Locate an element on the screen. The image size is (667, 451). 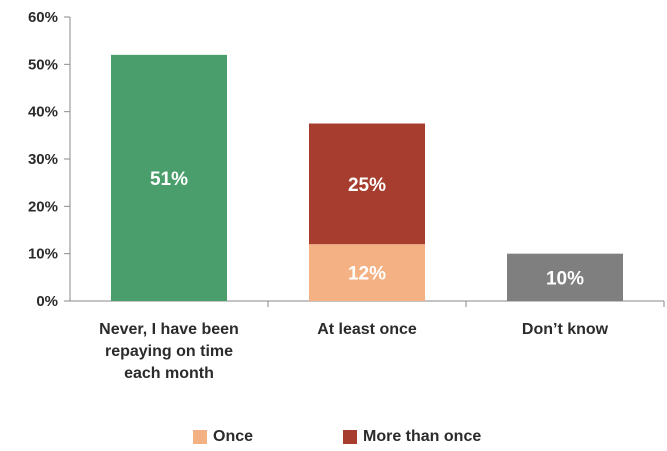
y-tick-label: 60% is located at coordinates (43, 17).